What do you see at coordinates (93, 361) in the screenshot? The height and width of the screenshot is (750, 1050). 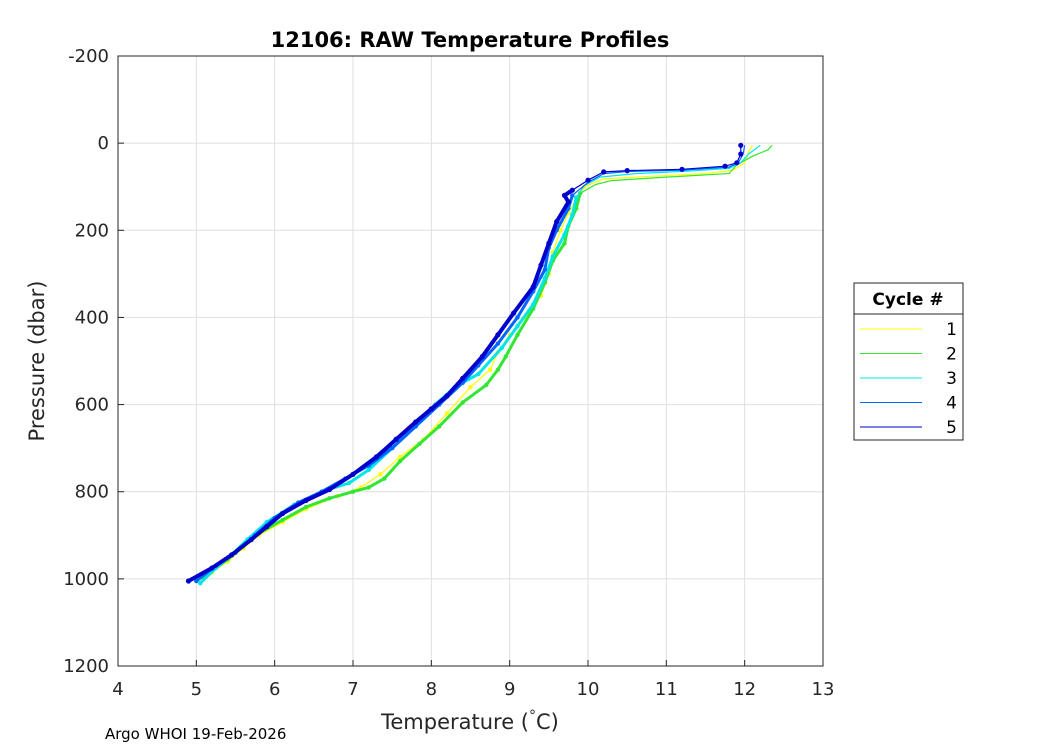 I see `y-tick-labels: -200 0 200 400 600 800 1000 1200` at bounding box center [93, 361].